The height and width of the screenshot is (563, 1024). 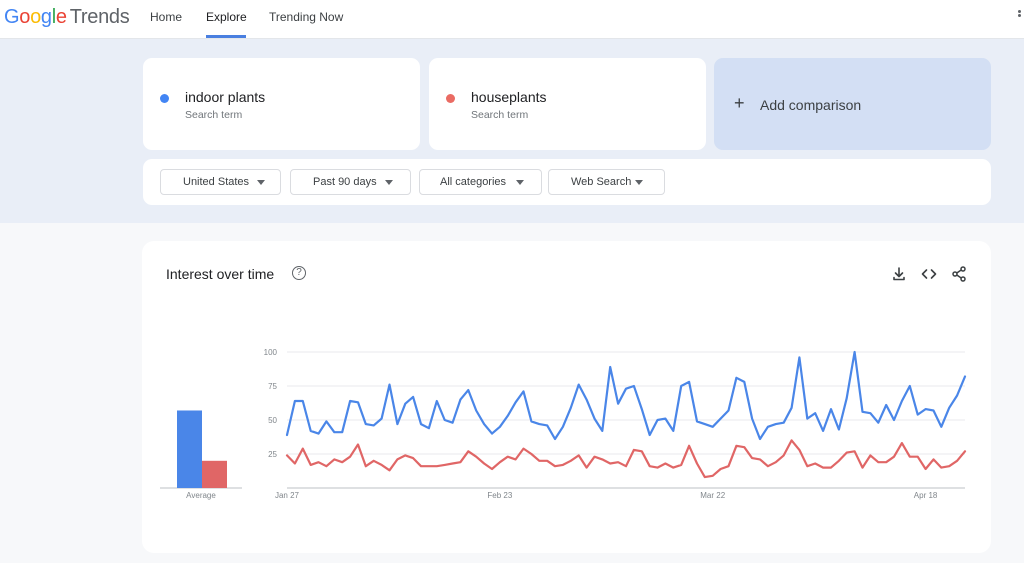 What do you see at coordinates (281, 104) in the screenshot?
I see `search-term-card-1: indoor plants Search term` at bounding box center [281, 104].